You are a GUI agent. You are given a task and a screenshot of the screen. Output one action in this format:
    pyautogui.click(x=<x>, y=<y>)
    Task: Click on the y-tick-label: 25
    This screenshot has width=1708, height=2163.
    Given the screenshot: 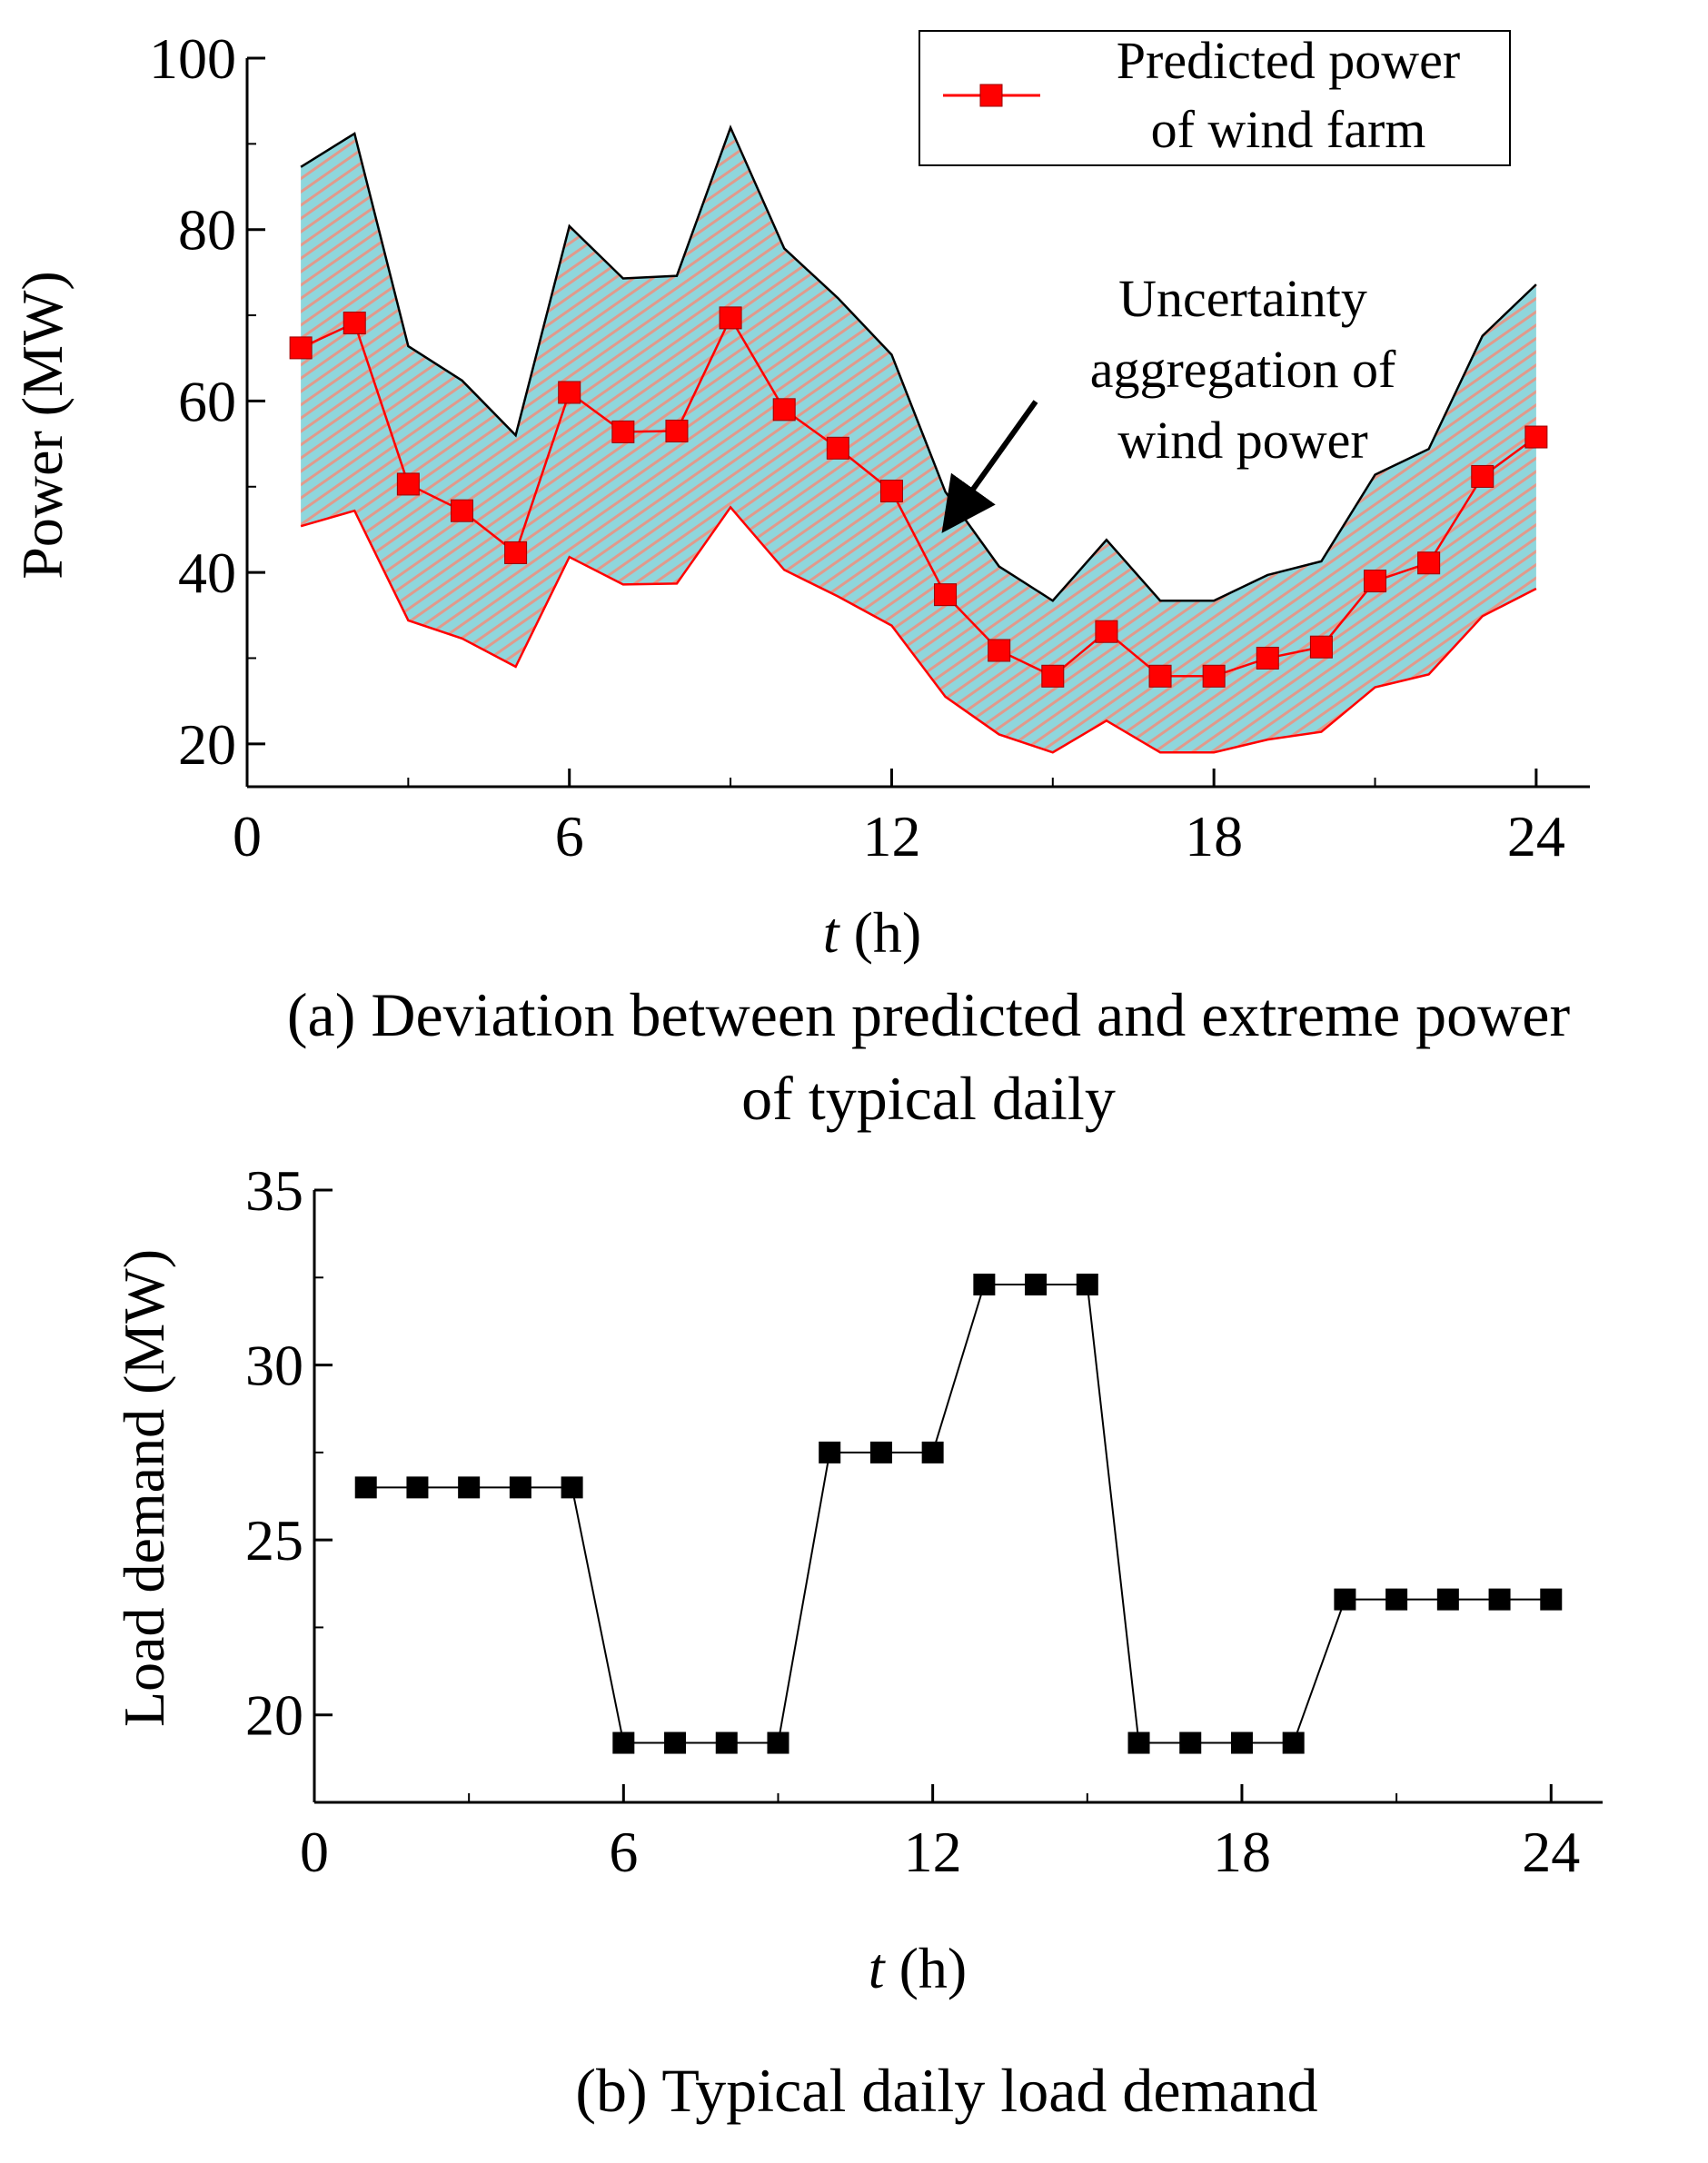 What is the action you would take?
    pyautogui.click(x=274, y=1541)
    